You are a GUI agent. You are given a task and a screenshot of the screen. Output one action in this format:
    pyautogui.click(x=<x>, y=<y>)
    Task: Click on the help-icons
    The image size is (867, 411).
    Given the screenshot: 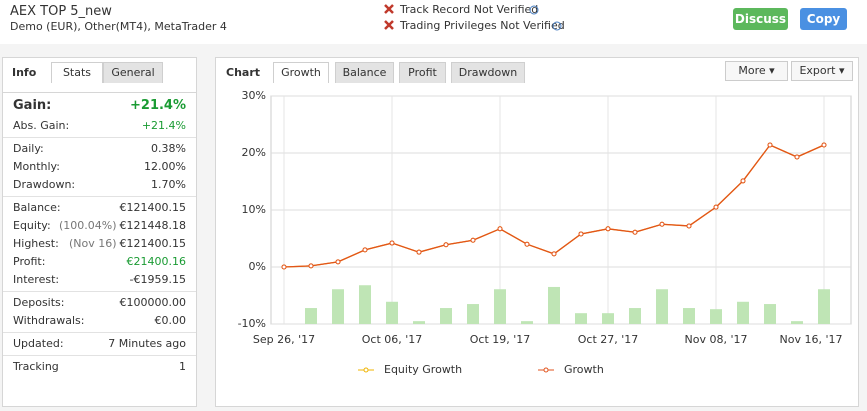 What is the action you would take?
    pyautogui.click(x=548, y=20)
    